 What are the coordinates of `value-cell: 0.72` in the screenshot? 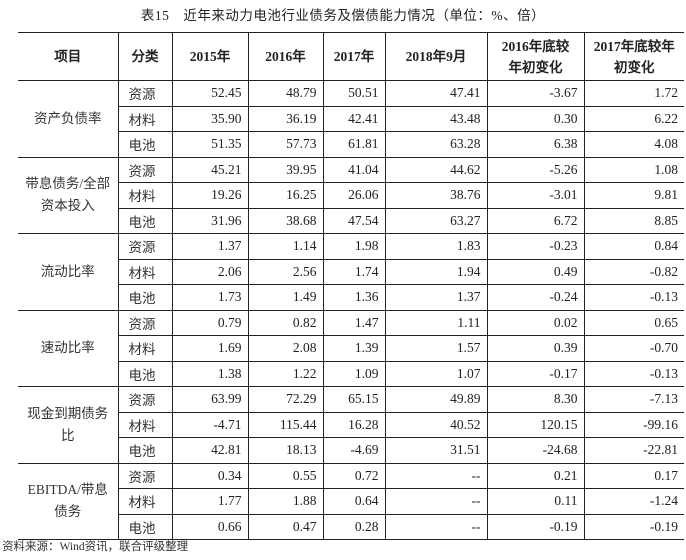 It's located at (354, 475).